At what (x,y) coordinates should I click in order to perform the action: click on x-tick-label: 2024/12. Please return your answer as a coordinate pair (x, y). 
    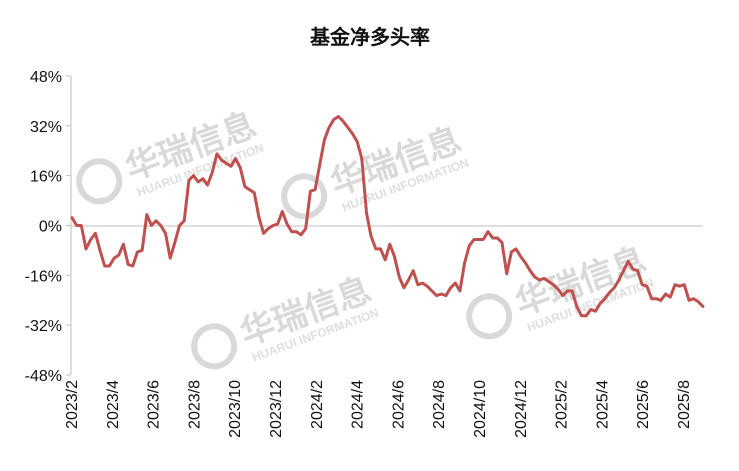
    Looking at the image, I should click on (521, 409).